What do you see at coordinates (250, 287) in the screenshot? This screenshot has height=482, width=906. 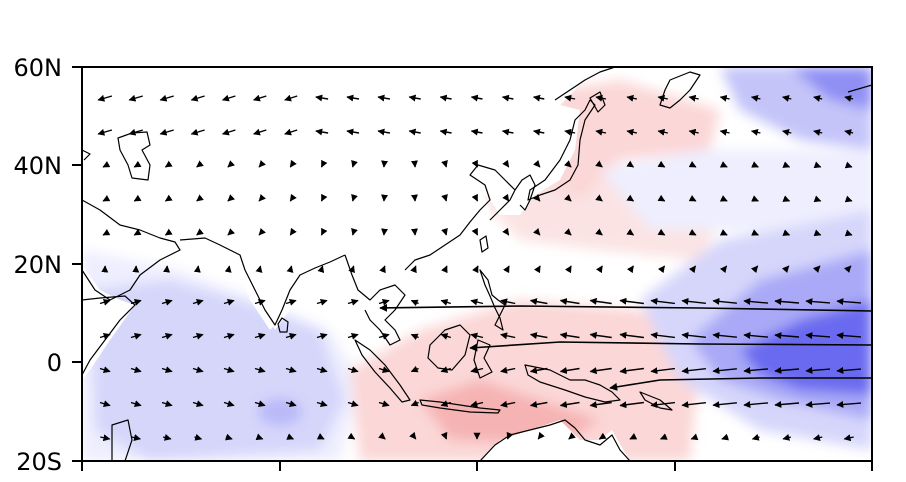 I see `india-land` at bounding box center [250, 287].